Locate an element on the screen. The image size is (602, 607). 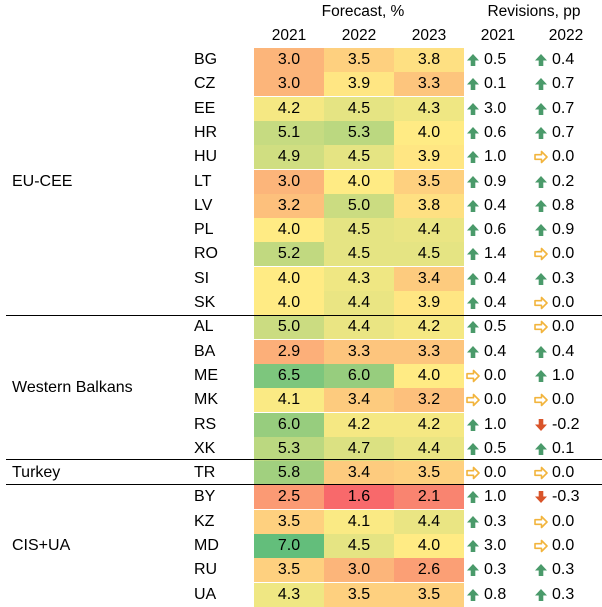
revisions-header: Revisions, pp is located at coordinates (534, 11).